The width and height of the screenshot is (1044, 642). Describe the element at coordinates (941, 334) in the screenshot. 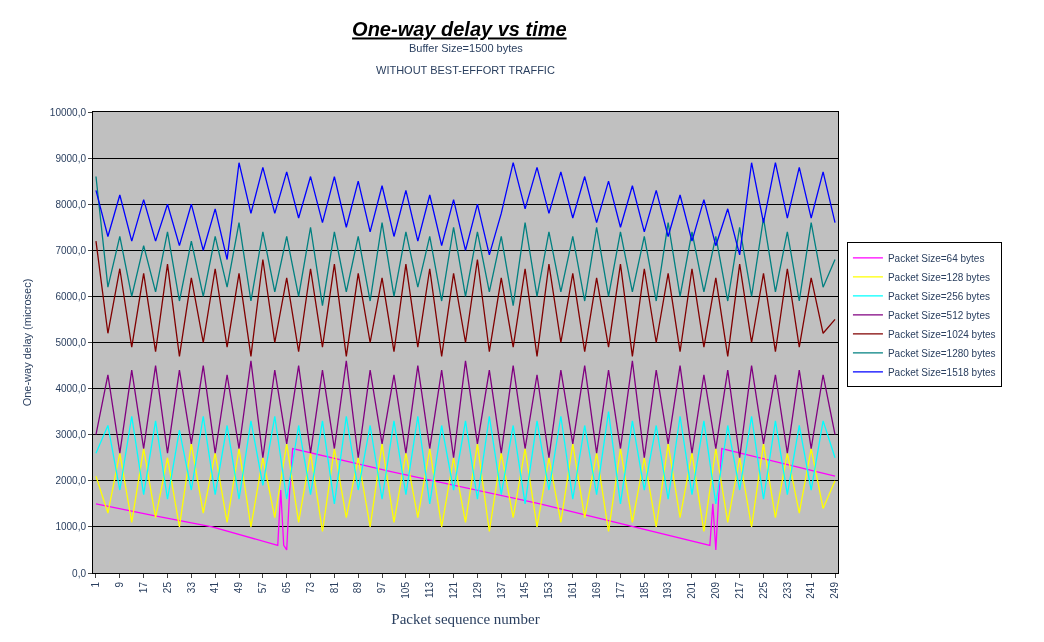

I see `legend-label: Packet Size=1024 bytes` at that location.